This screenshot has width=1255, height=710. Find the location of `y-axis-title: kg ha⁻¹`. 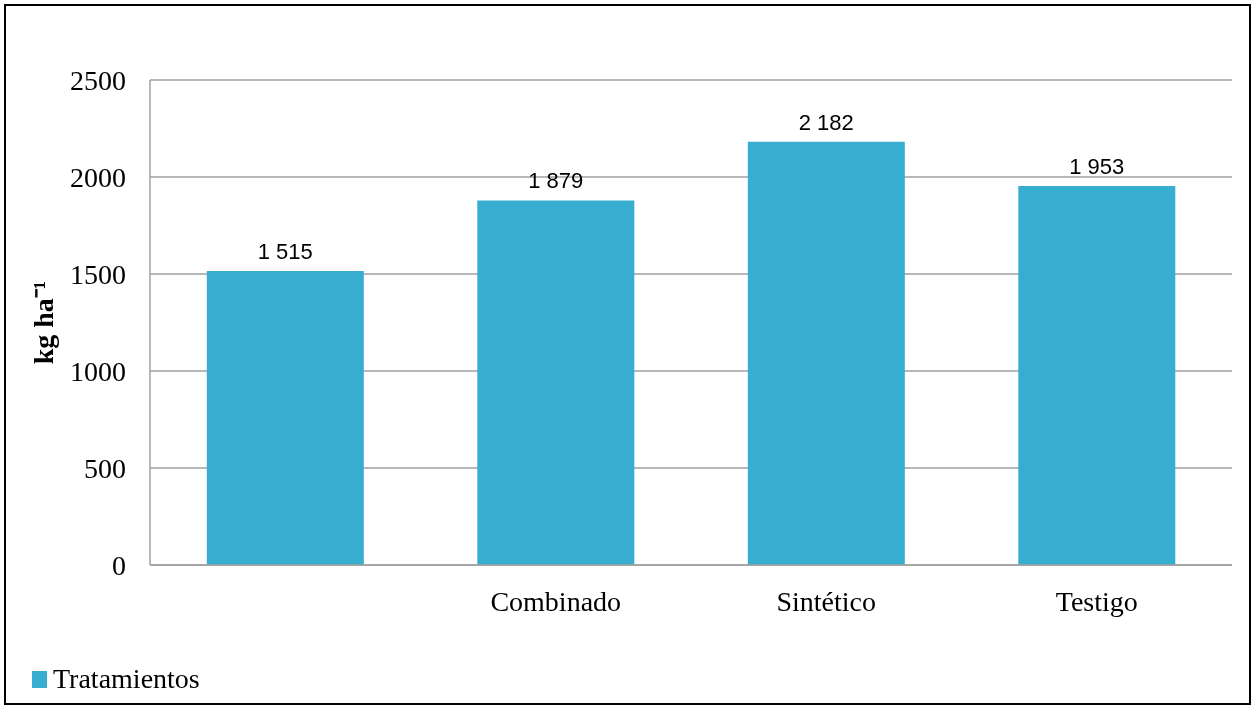

y-axis-title: kg ha⁻¹ is located at coordinates (43, 322).